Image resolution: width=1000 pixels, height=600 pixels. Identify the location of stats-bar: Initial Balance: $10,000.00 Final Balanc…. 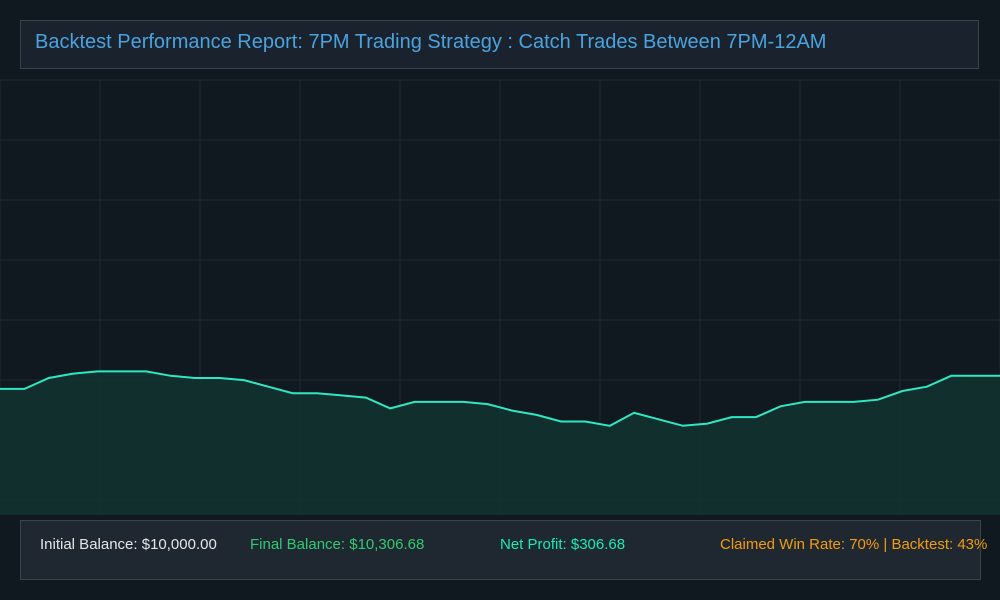
(503, 550).